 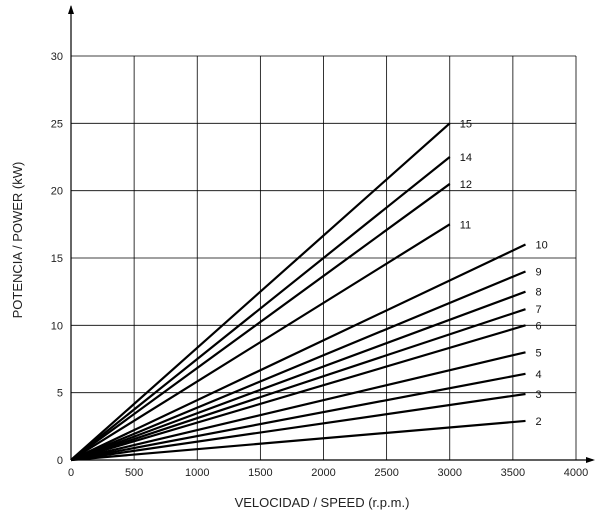 What do you see at coordinates (466, 185) in the screenshot?
I see `series-label-12: 12` at bounding box center [466, 185].